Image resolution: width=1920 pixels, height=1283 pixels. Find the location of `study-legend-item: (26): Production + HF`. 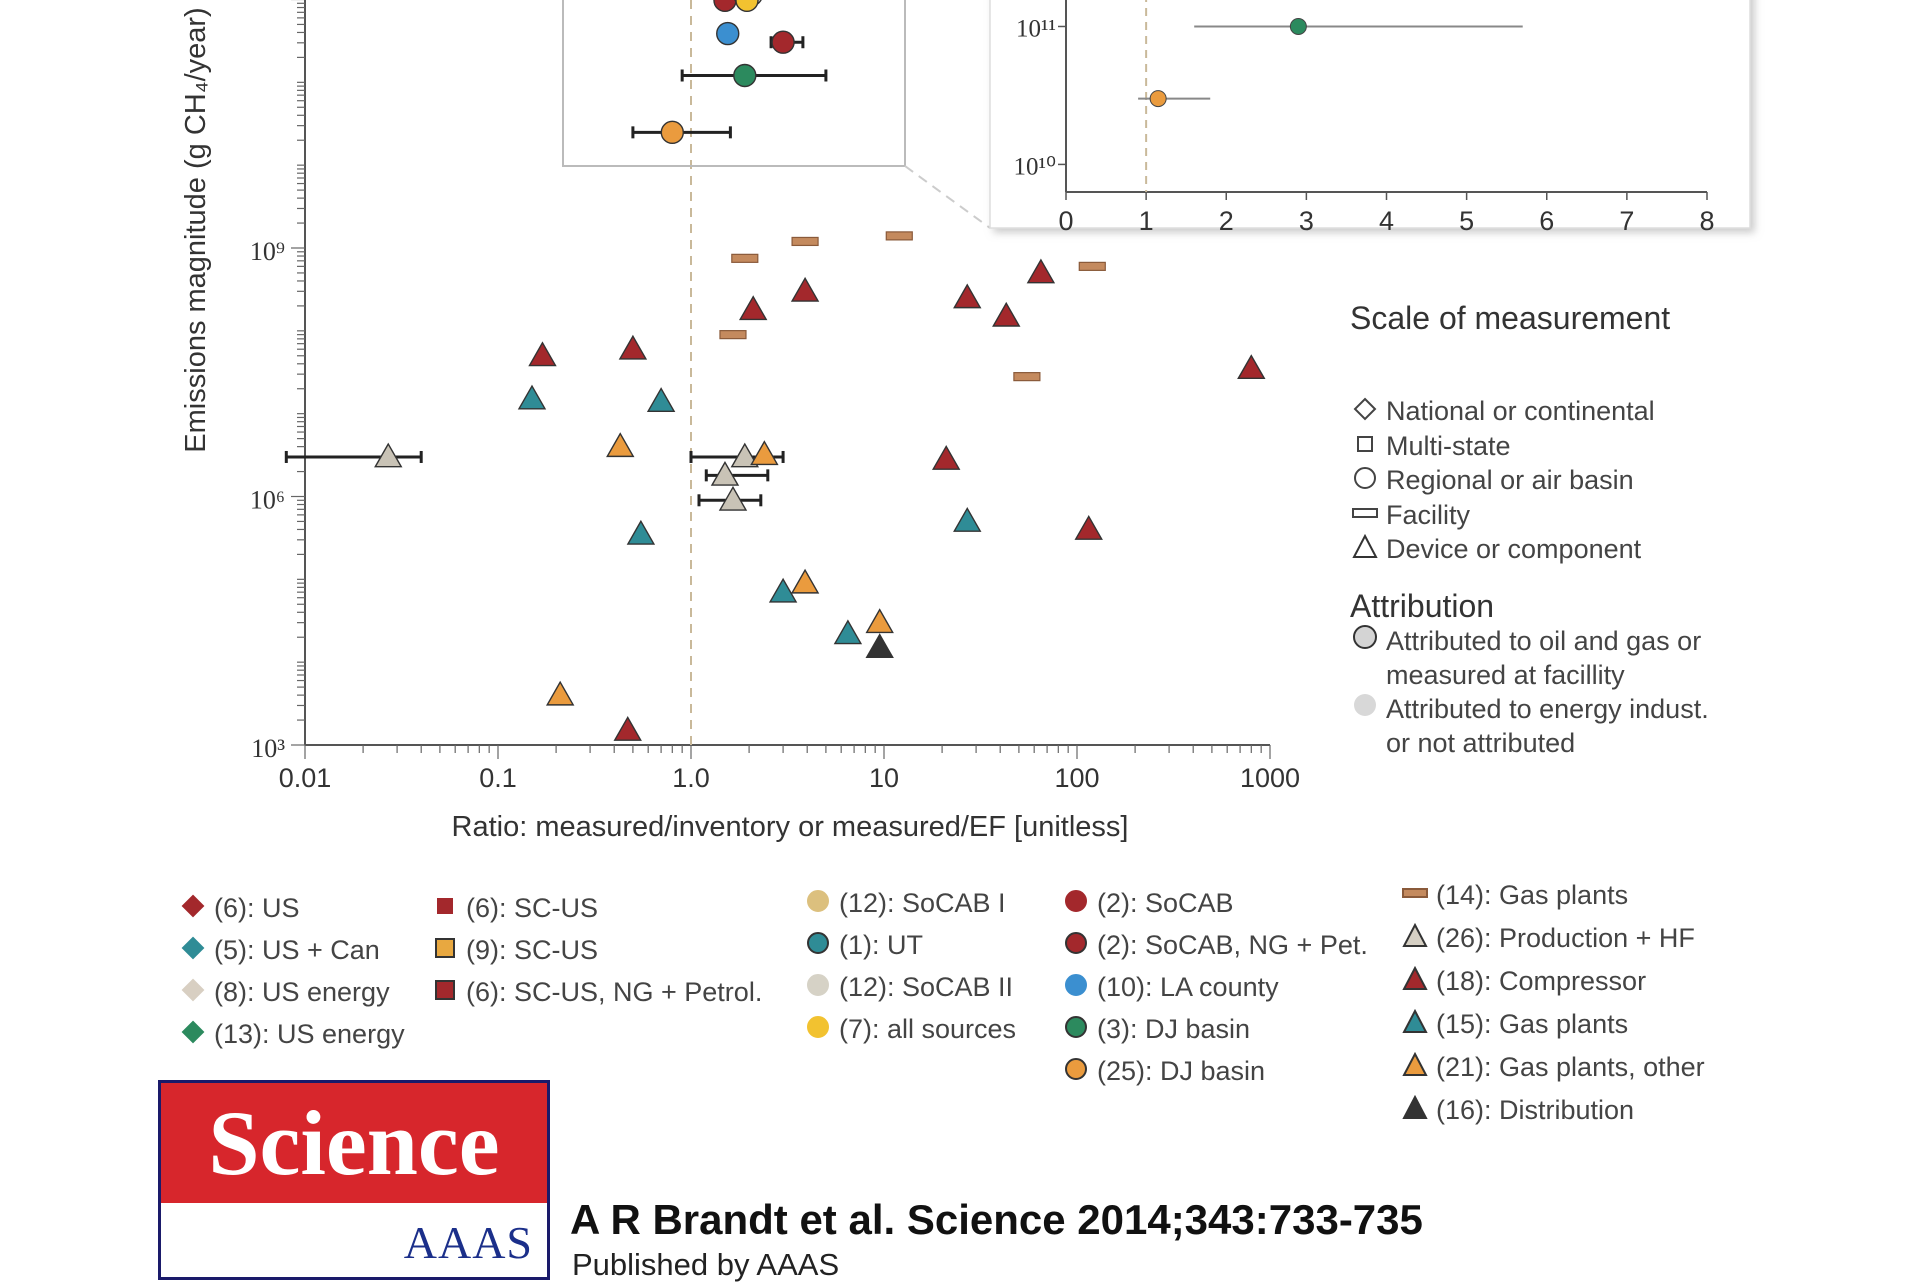

study-legend-item: (26): Production + HF is located at coordinates (1548, 938).